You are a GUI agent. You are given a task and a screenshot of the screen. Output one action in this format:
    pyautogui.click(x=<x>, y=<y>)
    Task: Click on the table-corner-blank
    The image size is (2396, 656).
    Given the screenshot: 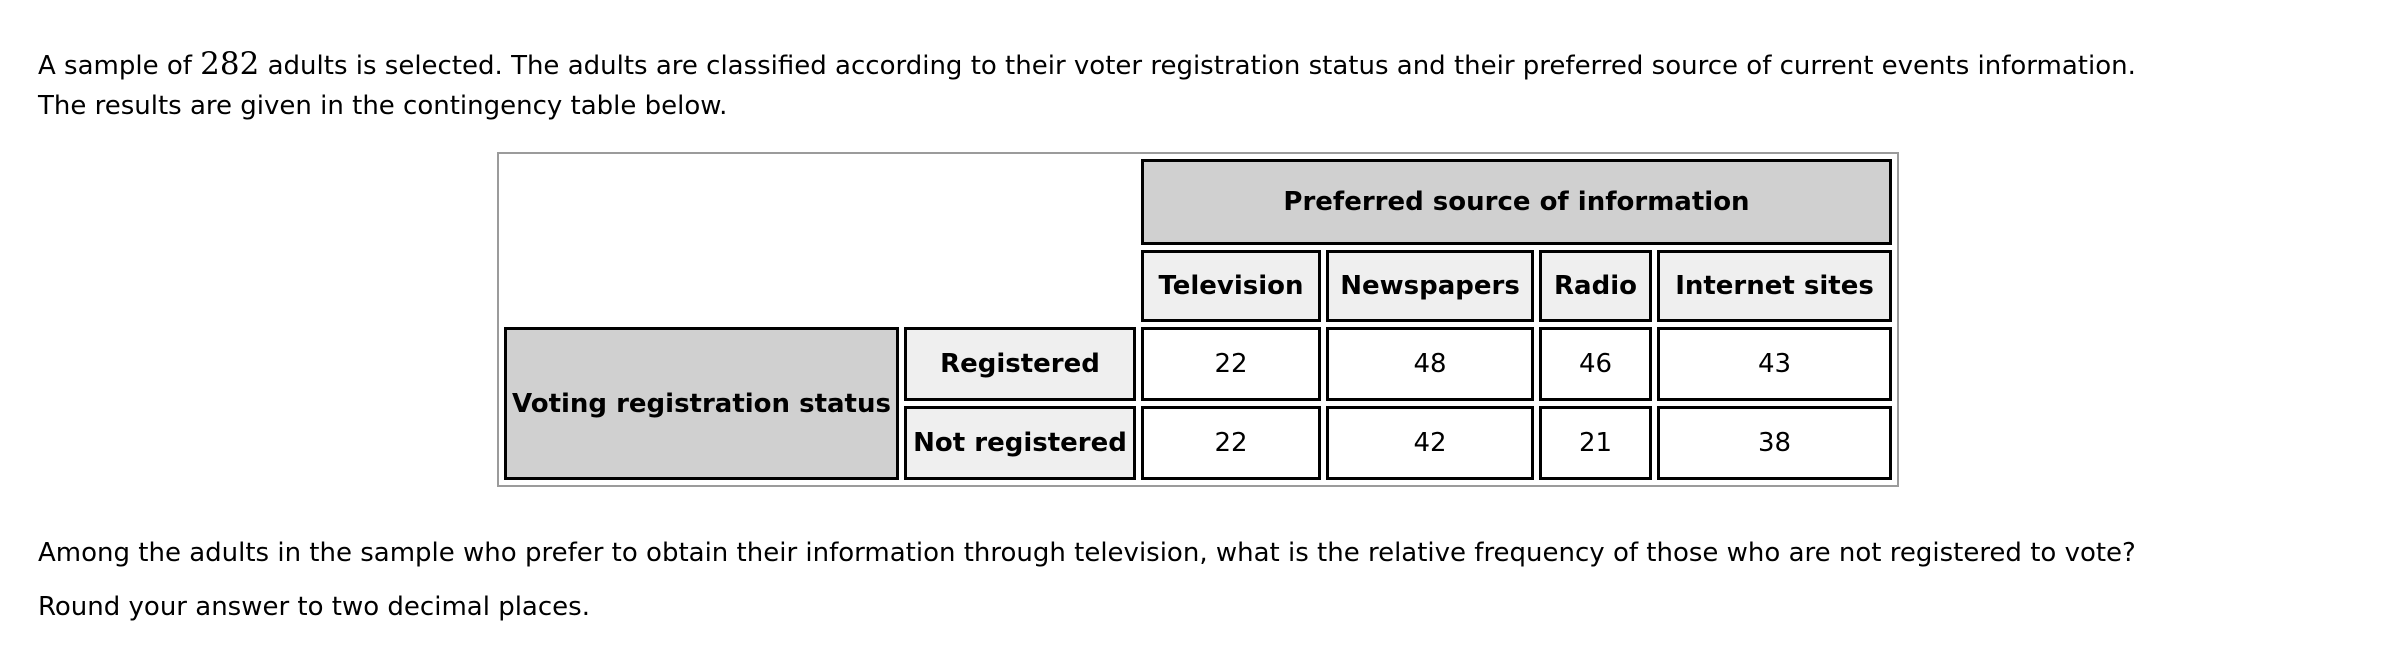 What is the action you would take?
    pyautogui.click(x=820, y=202)
    